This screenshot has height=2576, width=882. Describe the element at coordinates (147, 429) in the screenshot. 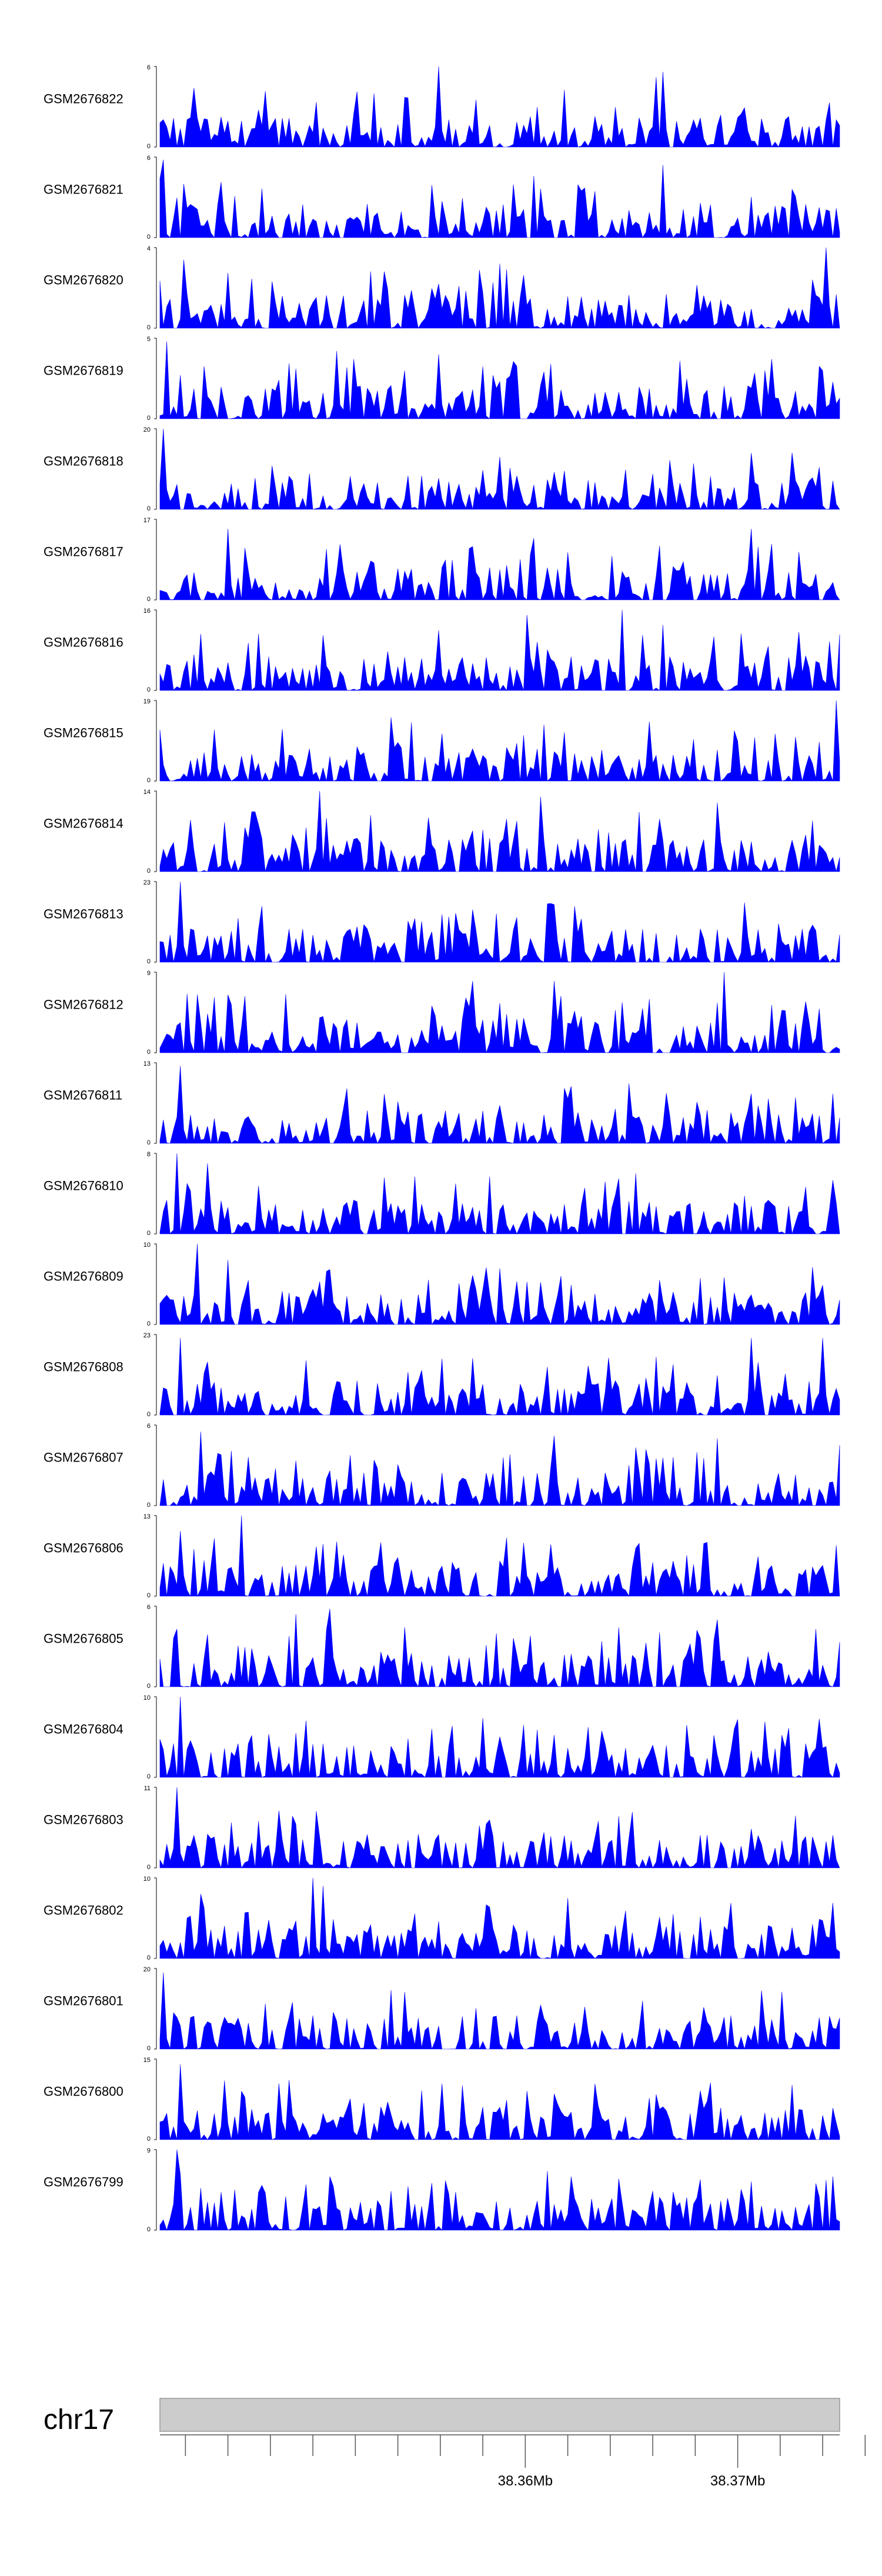

I see `y-tick-label-max: 20` at that location.